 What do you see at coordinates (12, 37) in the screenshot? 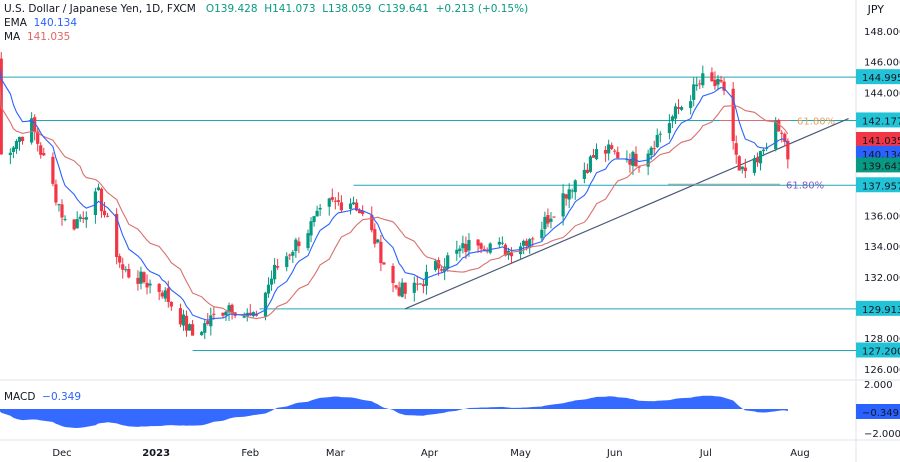
I see `ma-label: MA` at bounding box center [12, 37].